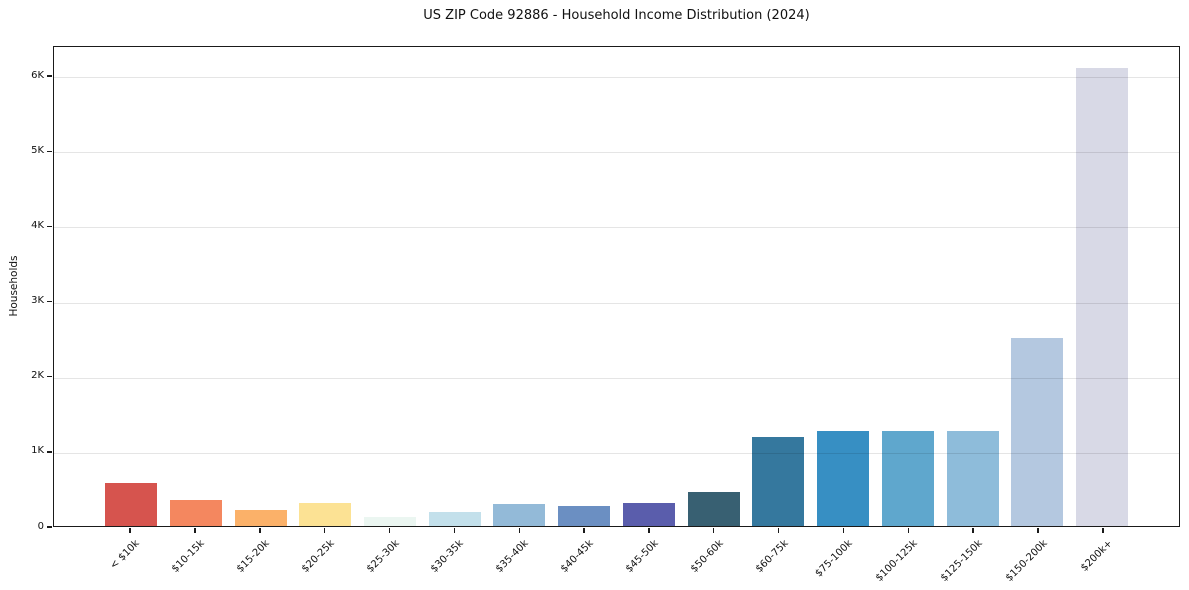 This screenshot has height=590, width=1189. What do you see at coordinates (318, 556) in the screenshot?
I see `x-axis-tick-label: $20-25k` at bounding box center [318, 556].